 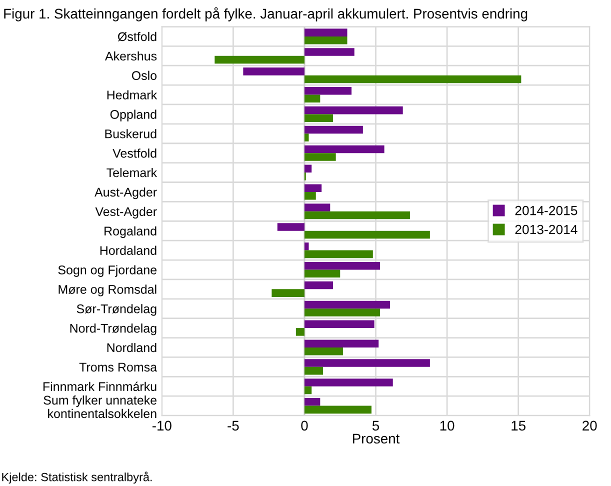 I want to click on text: Kjelde: Statistisk sentralbyrå., so click(x=77, y=478).